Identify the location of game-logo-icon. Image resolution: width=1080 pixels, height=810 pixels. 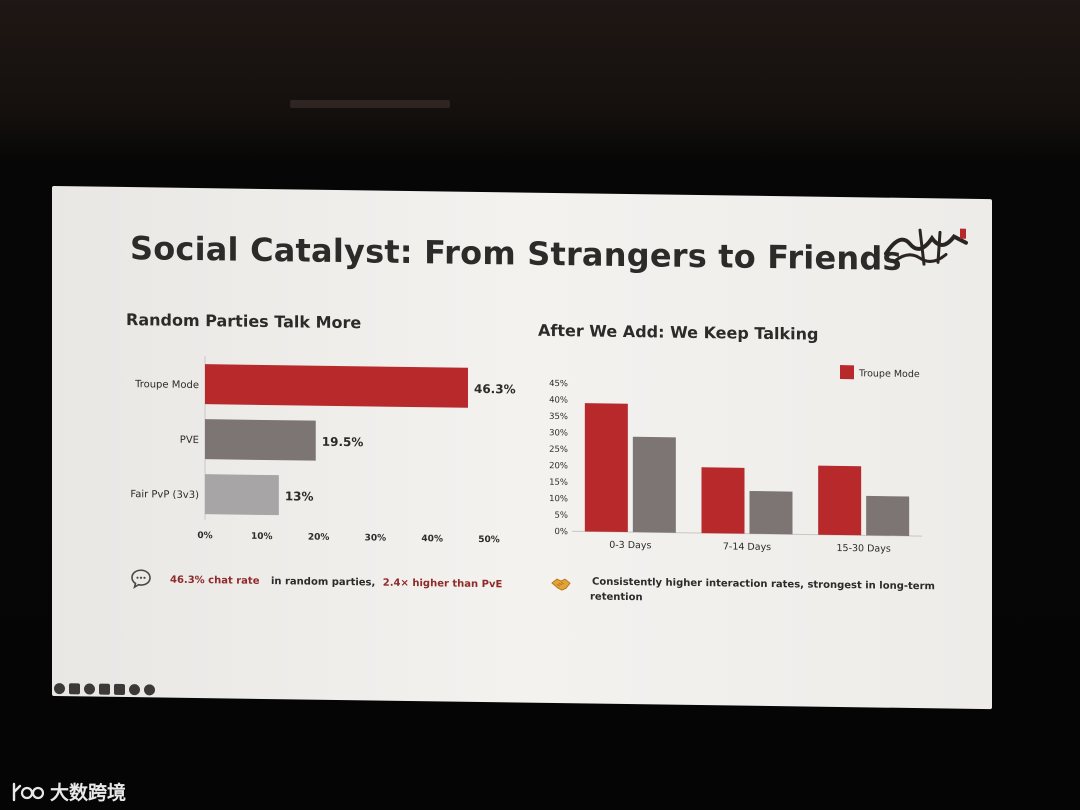
(926, 247).